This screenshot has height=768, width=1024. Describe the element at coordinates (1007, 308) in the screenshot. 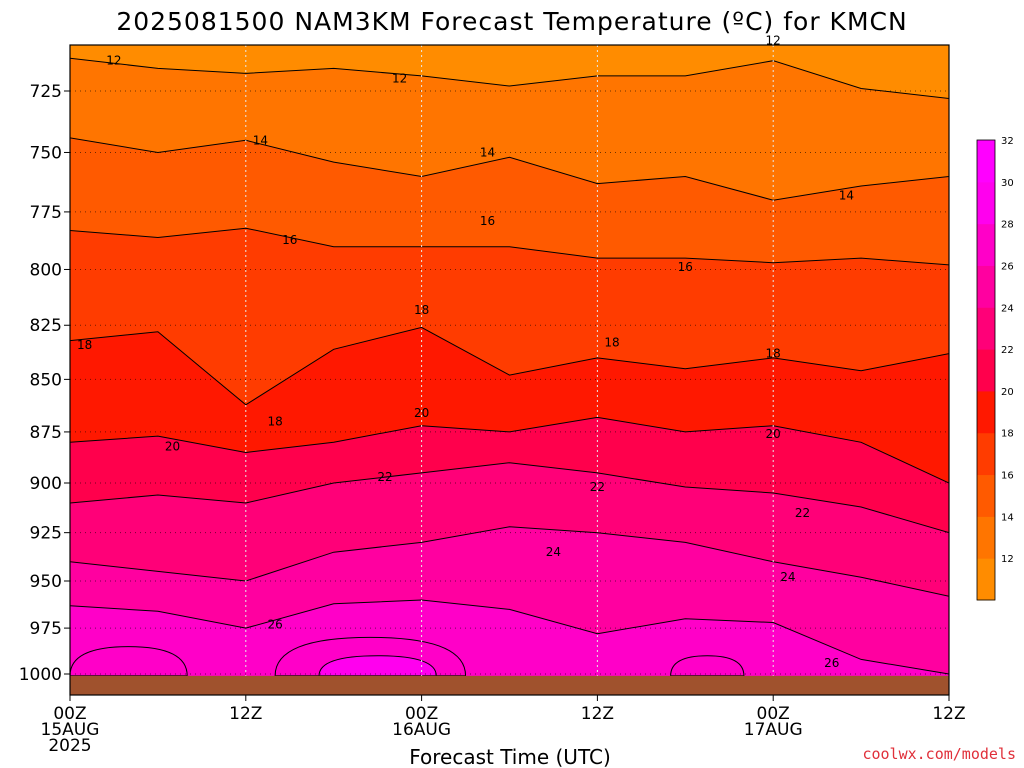

I see `colorbar-label-24: 24` at that location.